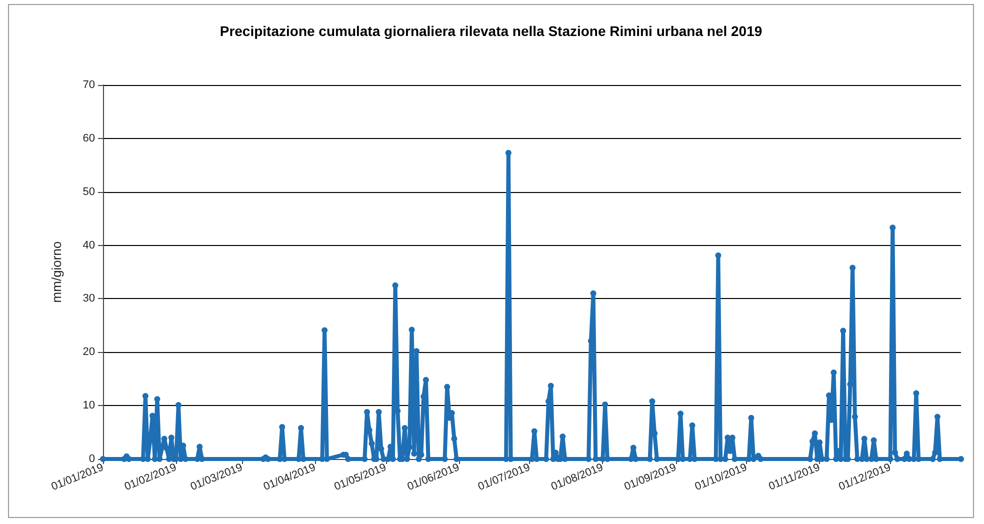 This screenshot has height=524, width=984. What do you see at coordinates (88, 245) in the screenshot?
I see `y-tick-label: 40` at bounding box center [88, 245].